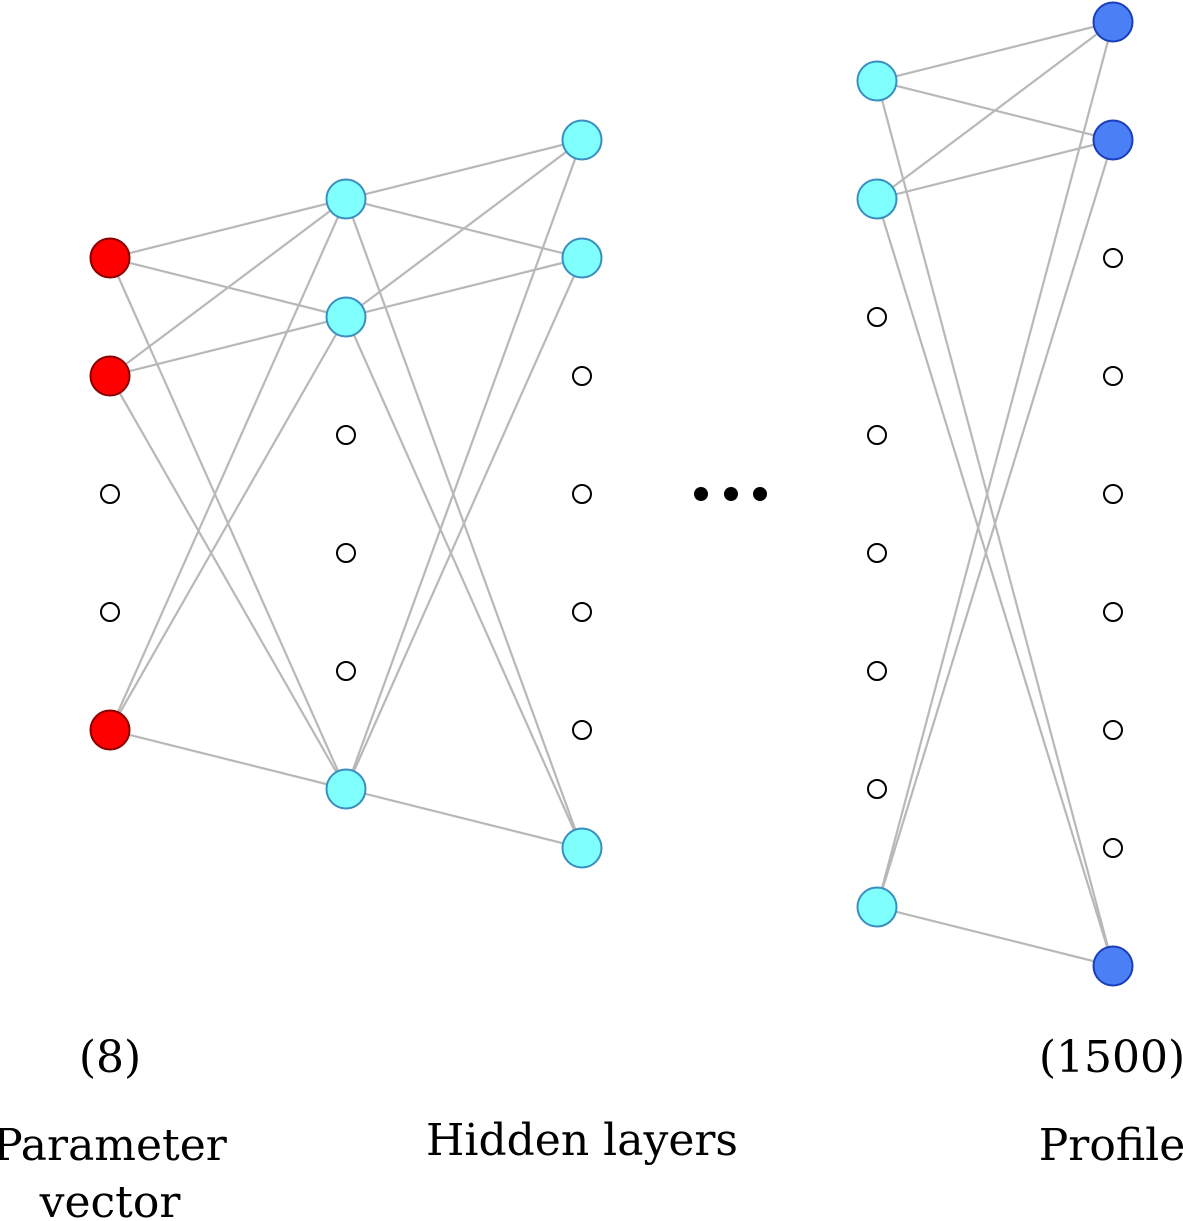 The width and height of the screenshot is (1183, 1221). What do you see at coordinates (582, 1140) in the screenshot?
I see `hidden-layers-title: Hidden layers` at bounding box center [582, 1140].